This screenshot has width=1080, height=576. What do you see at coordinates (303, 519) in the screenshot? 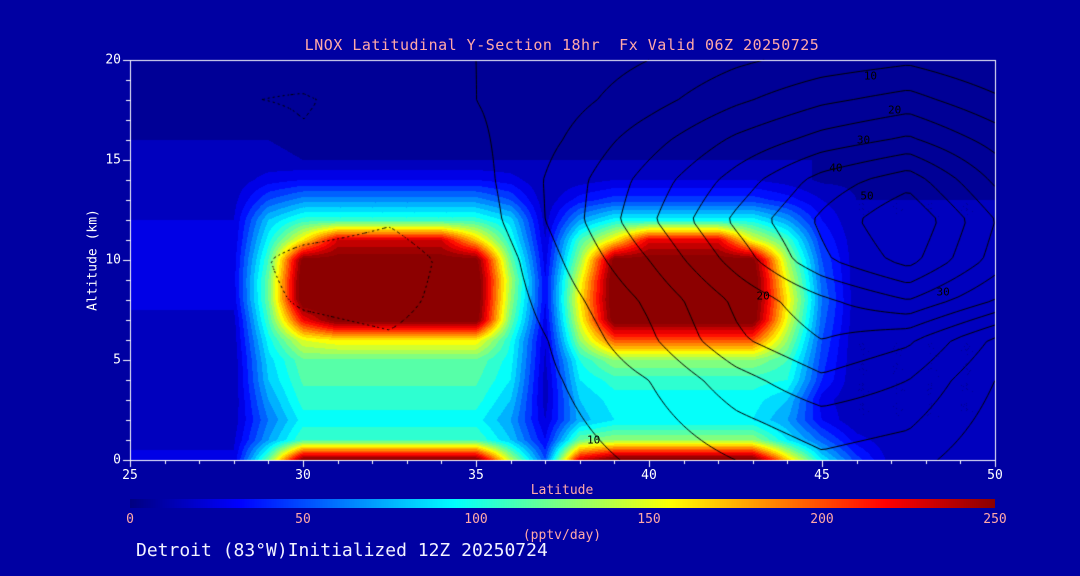
I see `colorbar-tick-label: 50` at bounding box center [303, 519].